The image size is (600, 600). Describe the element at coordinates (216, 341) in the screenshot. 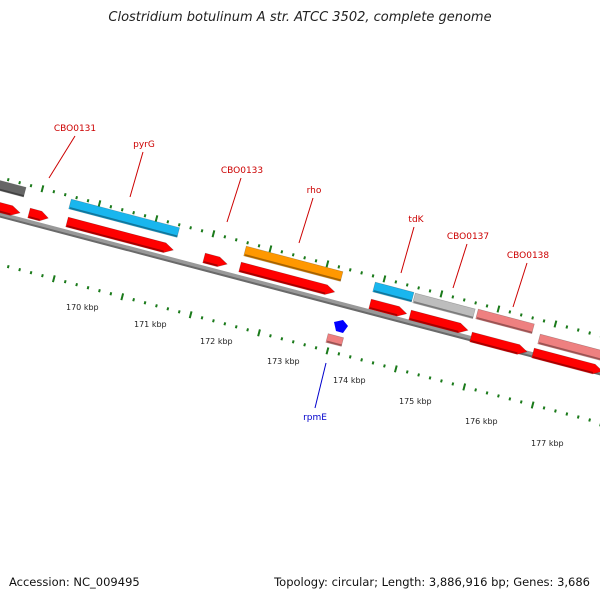

I see `scale-label: 172 kbp` at that location.